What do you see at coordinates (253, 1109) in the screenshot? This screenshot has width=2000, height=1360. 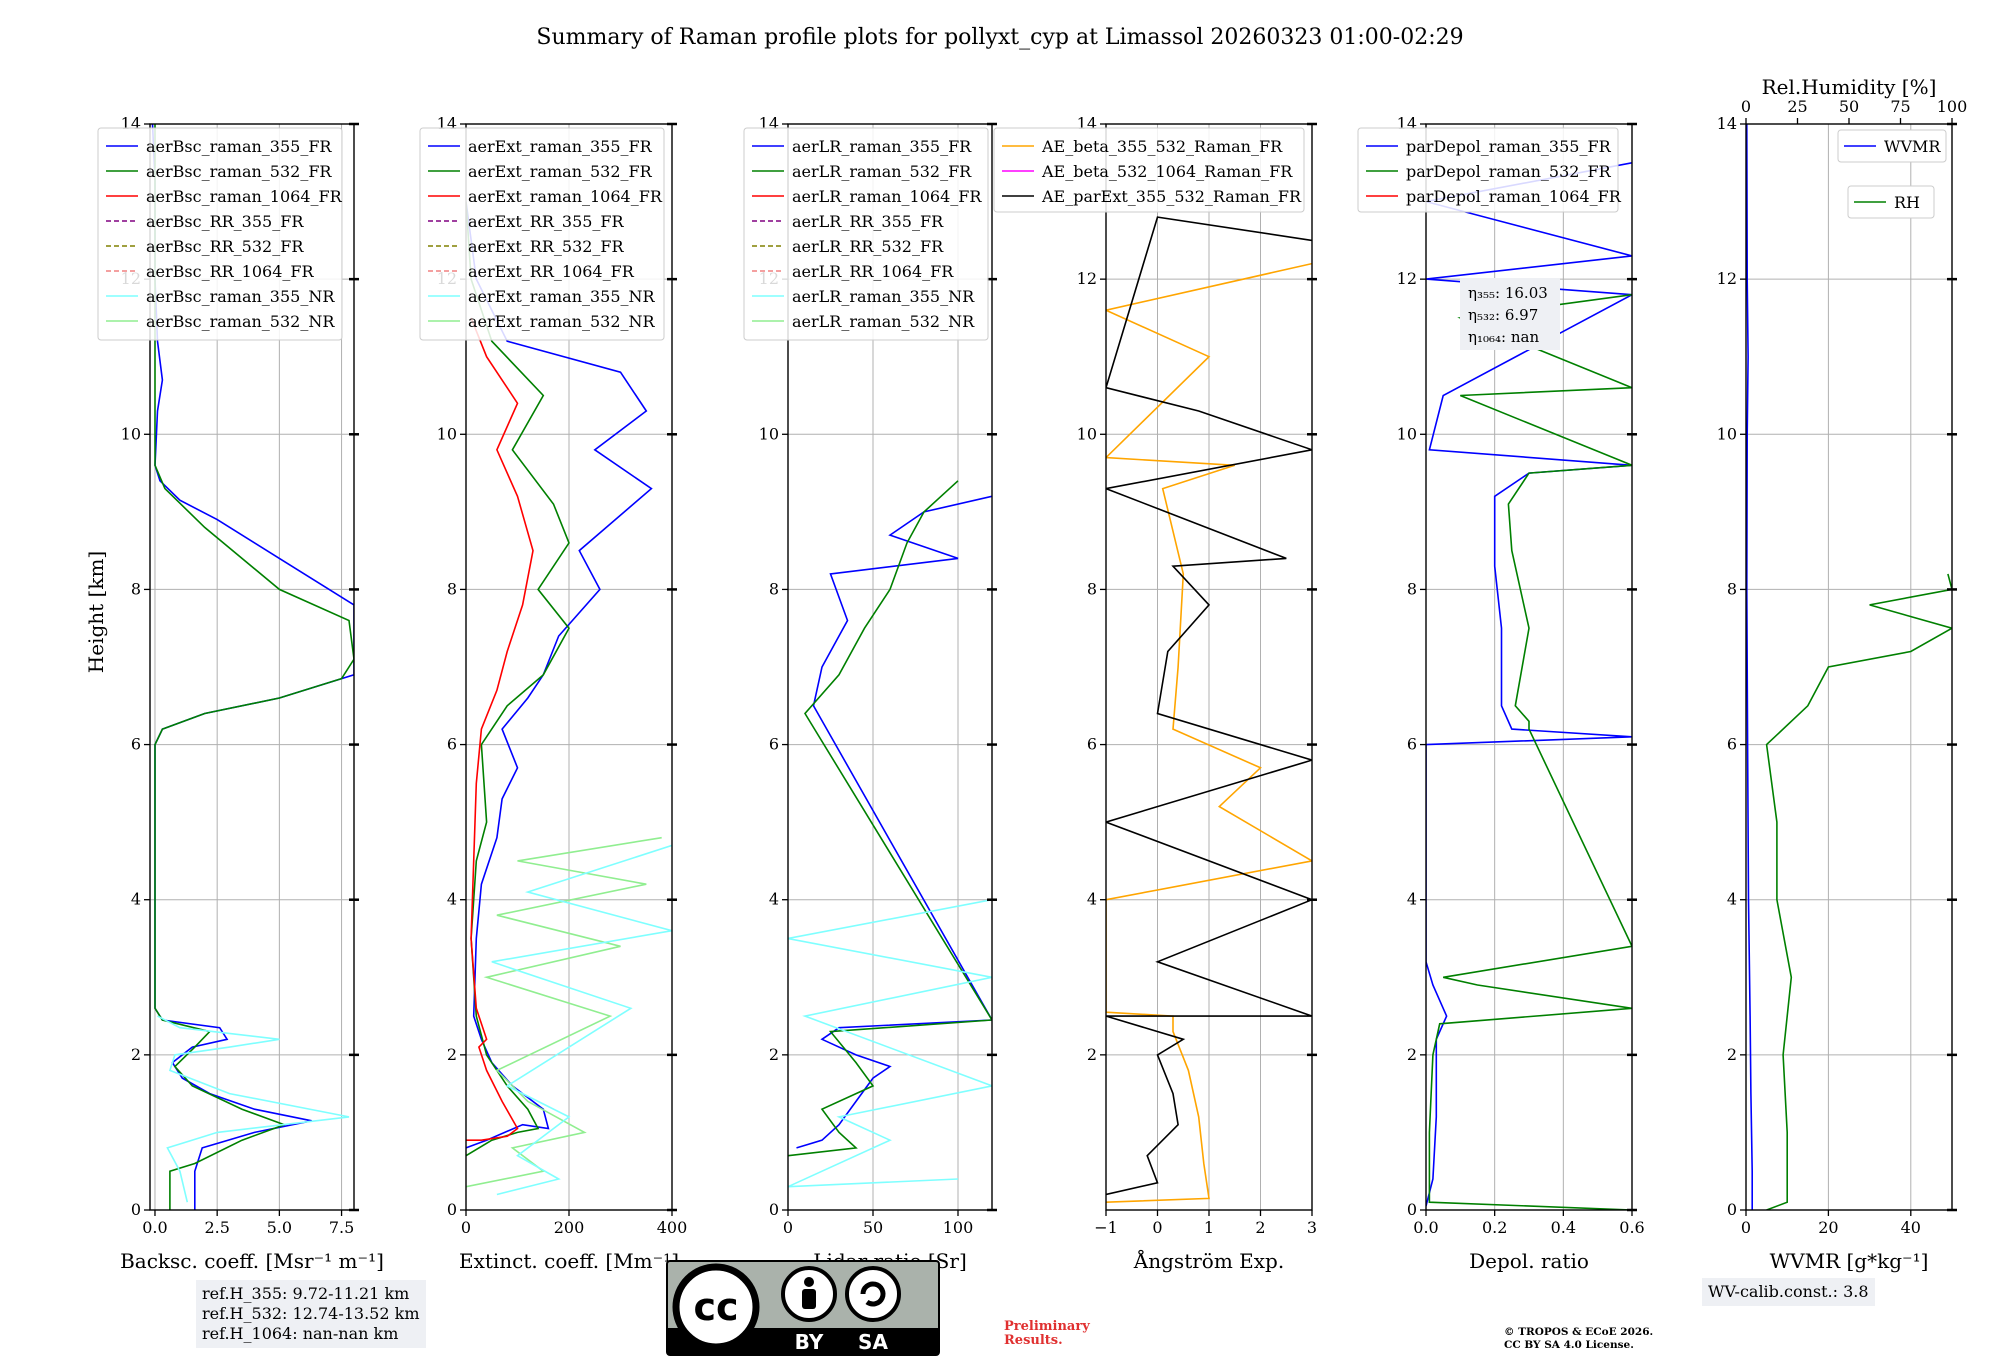 I see `series-aerBsc_raman_355_NR` at bounding box center [253, 1109].